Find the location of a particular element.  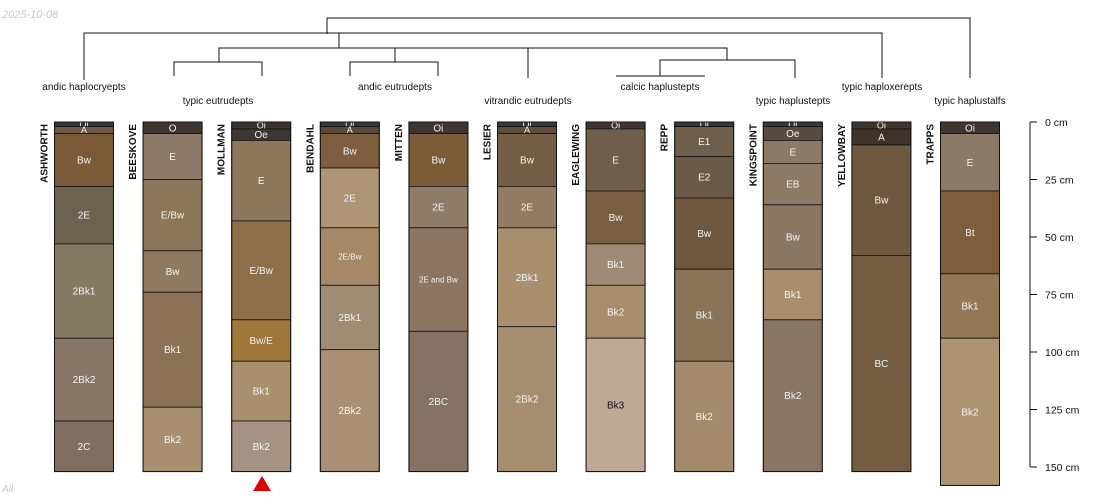

profile-name: MITTEN is located at coordinates (399, 142).